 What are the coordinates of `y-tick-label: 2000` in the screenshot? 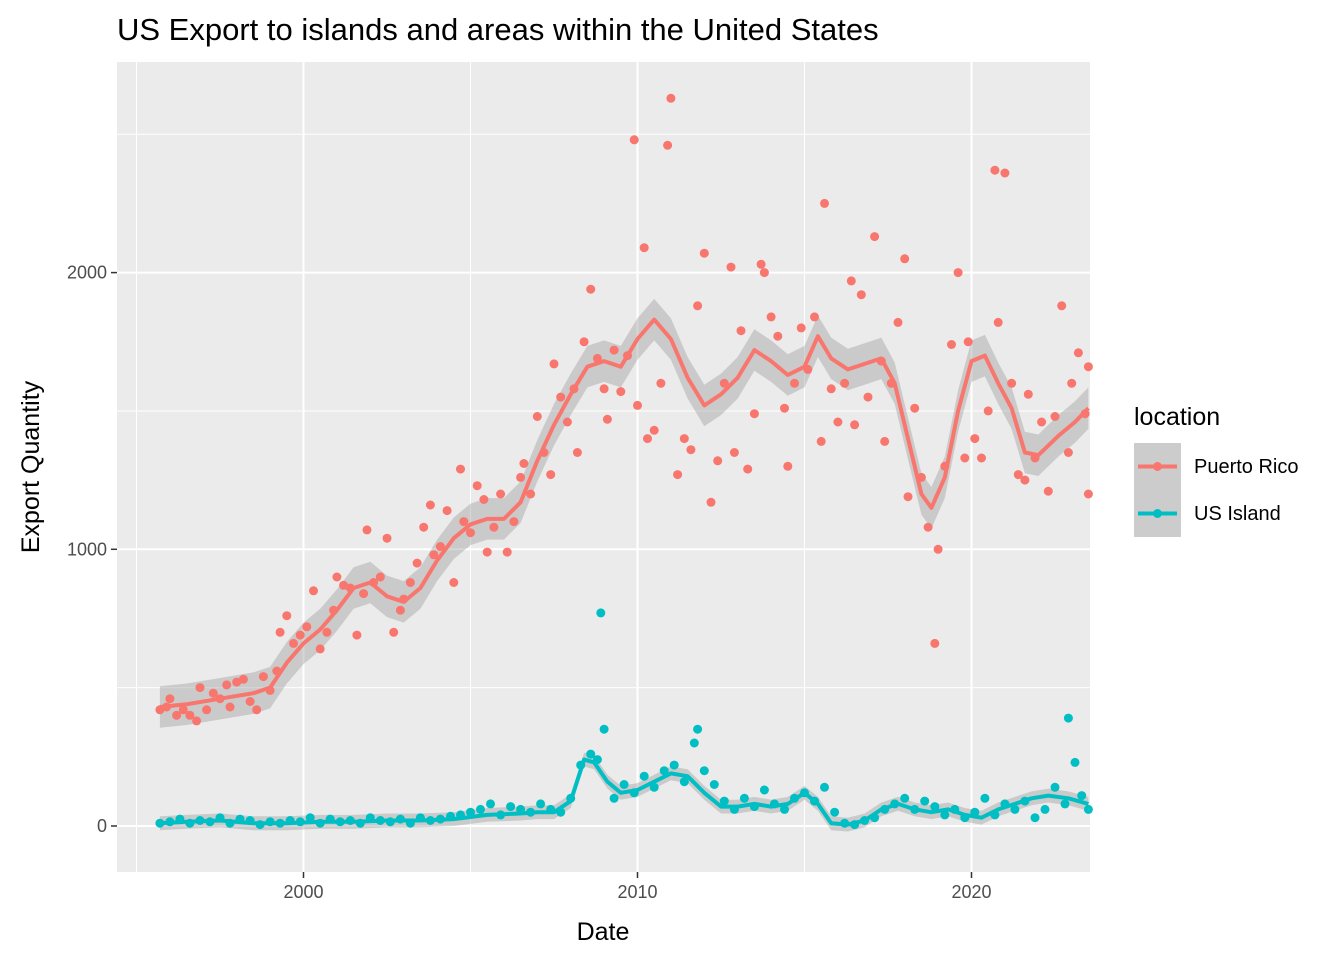 It's located at (87, 273).